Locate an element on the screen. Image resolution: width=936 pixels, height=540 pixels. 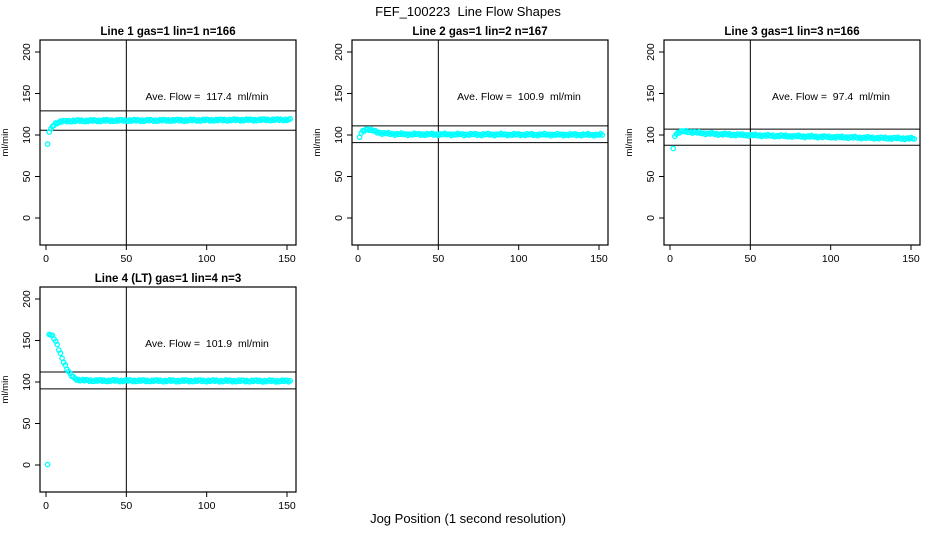
ave-flow-annotation: Ave. Flow = 101.9 ml/min is located at coordinates (207, 344).